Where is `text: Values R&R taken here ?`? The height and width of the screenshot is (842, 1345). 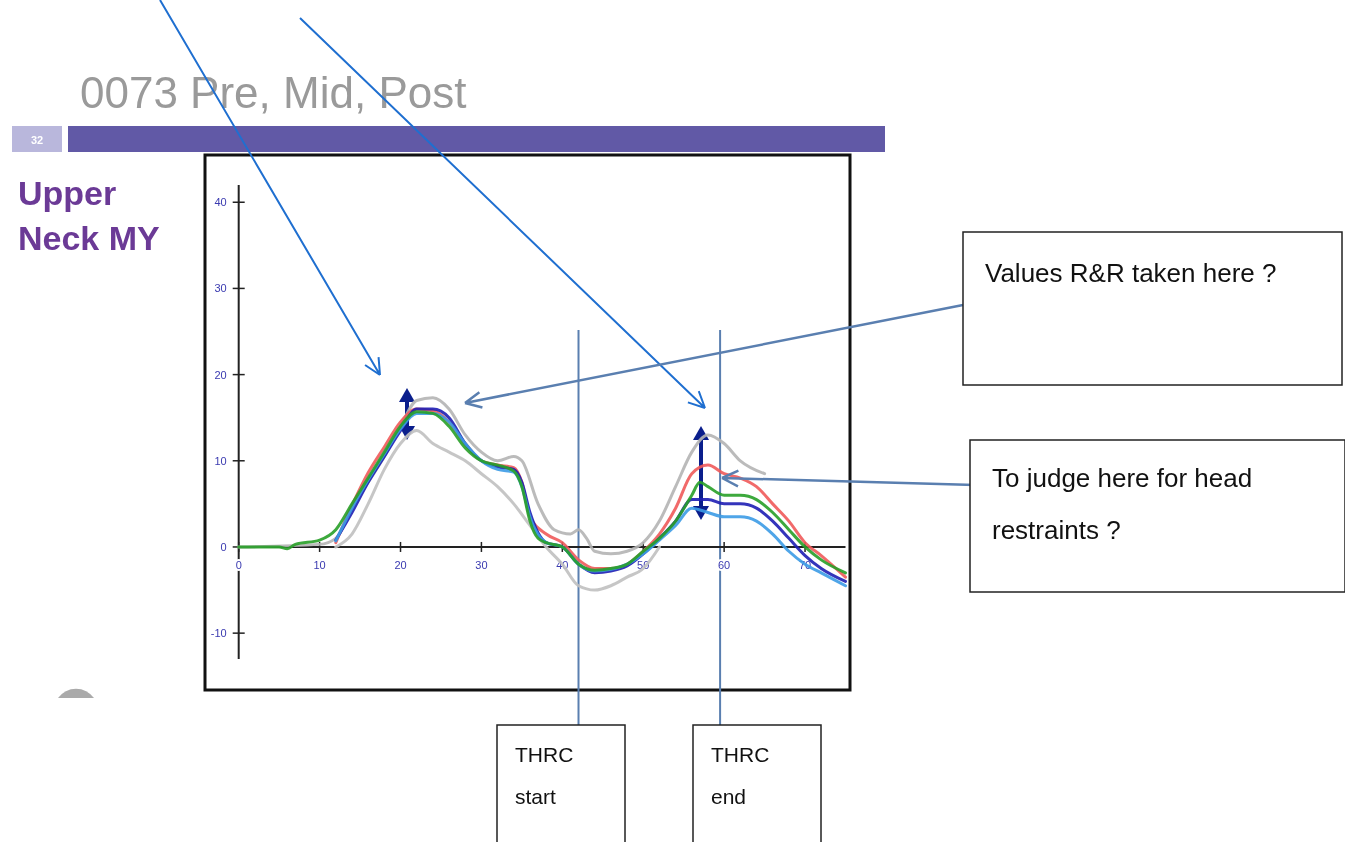 text: Values R&R taken here ? is located at coordinates (1131, 273).